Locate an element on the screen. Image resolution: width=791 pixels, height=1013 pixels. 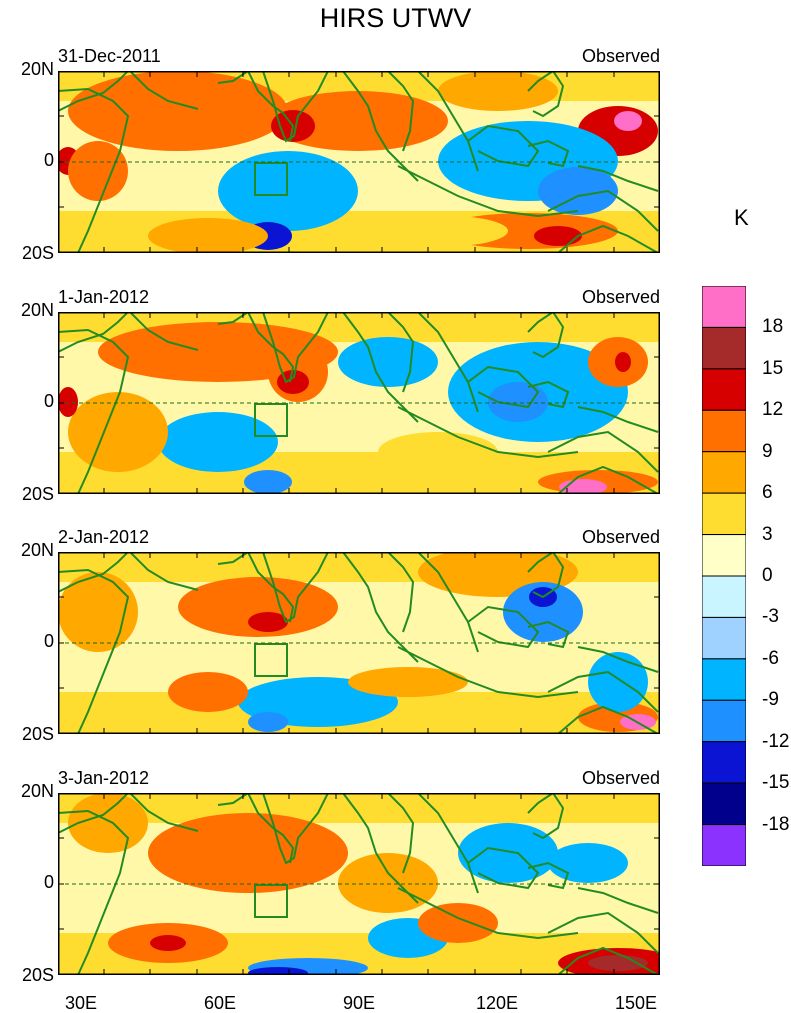
panel-date: 31-Dec-2011 is located at coordinates (109, 56).